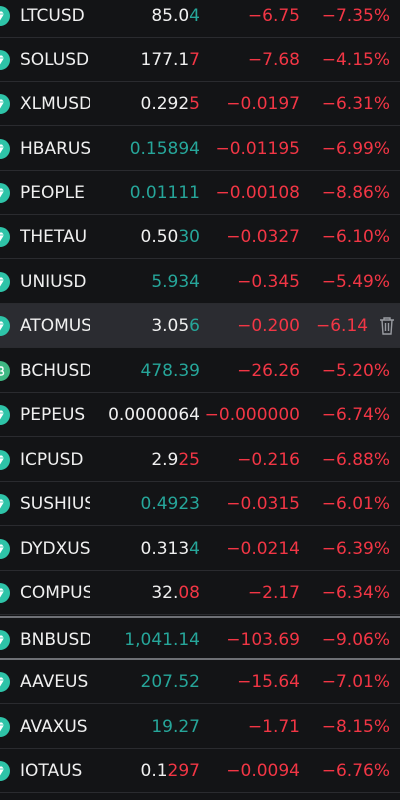 This screenshot has width=400, height=800. Describe the element at coordinates (154, 415) in the screenshot. I see `last-price-main: 0.0000064` at that location.